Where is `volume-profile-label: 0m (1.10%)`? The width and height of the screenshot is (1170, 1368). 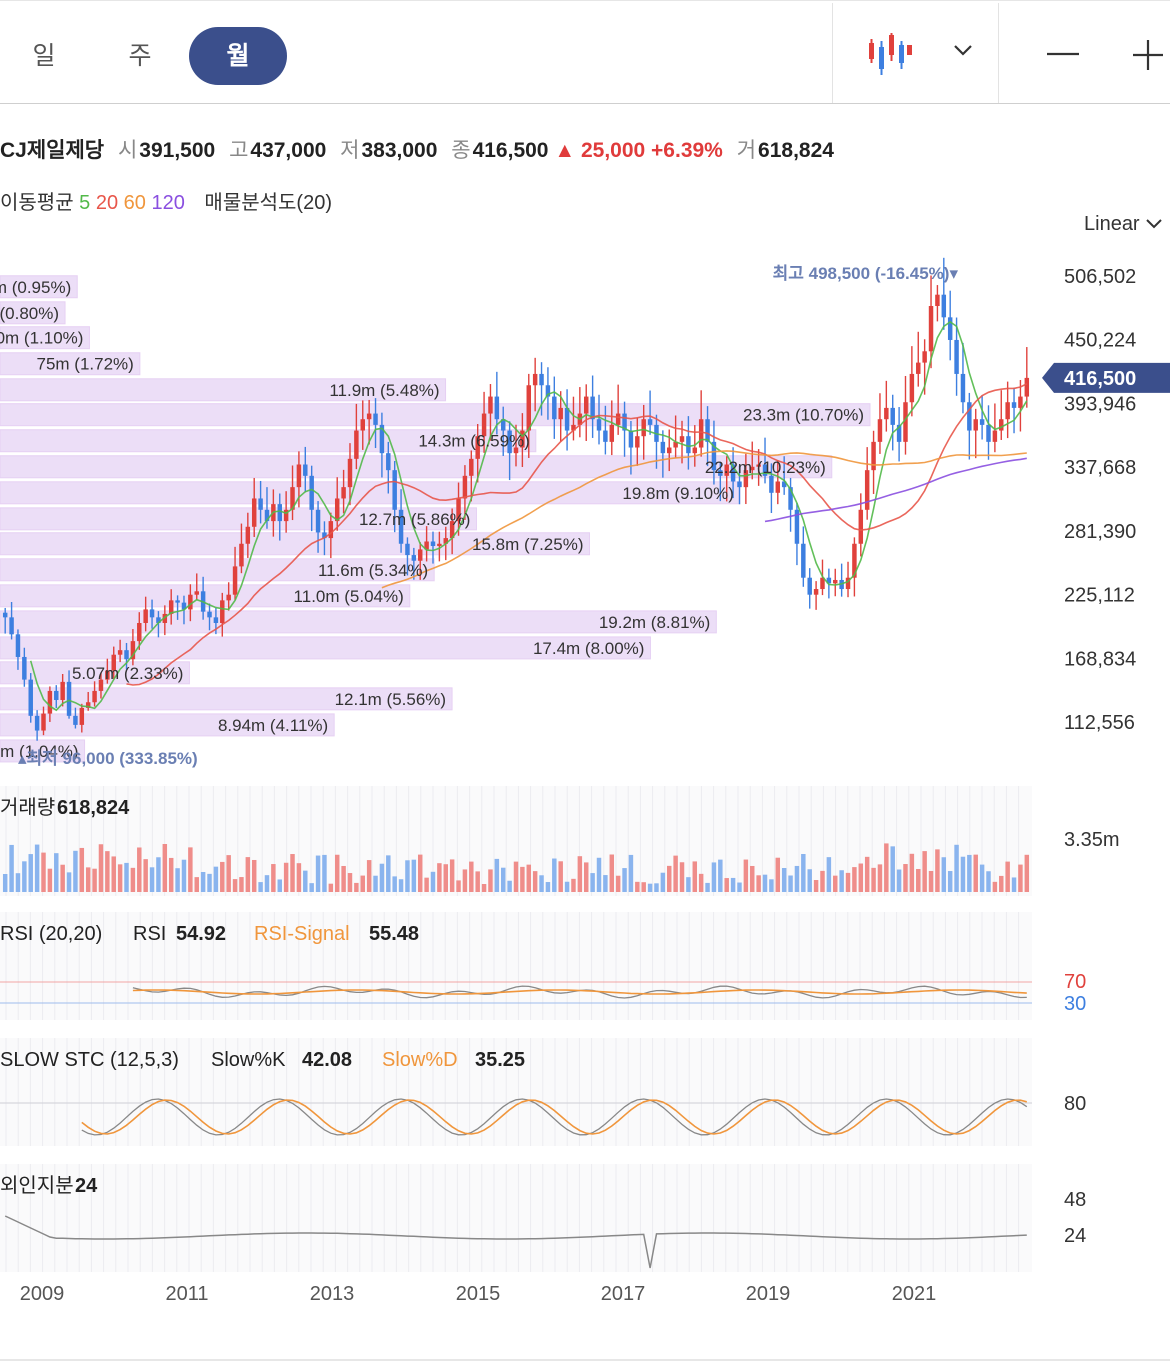
volume-profile-label: 0m (1.10%) is located at coordinates (41, 338).